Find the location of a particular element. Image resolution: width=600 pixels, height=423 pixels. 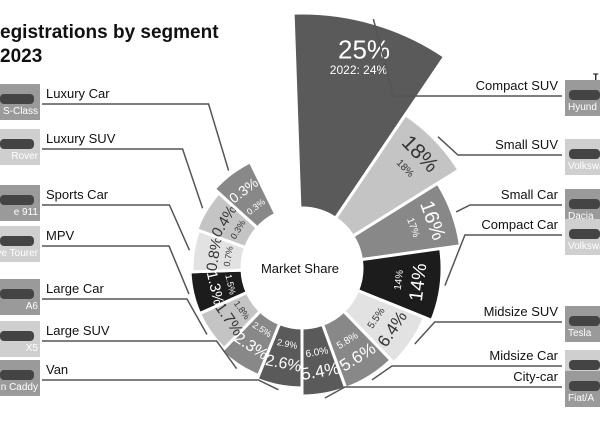

car-model-small-suv: Volkswa is located at coordinates (584, 166).